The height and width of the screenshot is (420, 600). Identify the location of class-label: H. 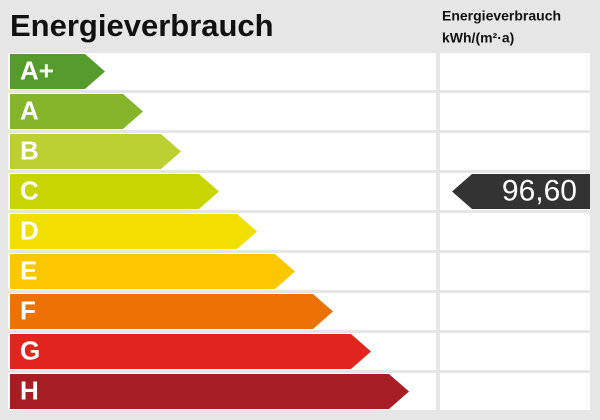
(29, 390).